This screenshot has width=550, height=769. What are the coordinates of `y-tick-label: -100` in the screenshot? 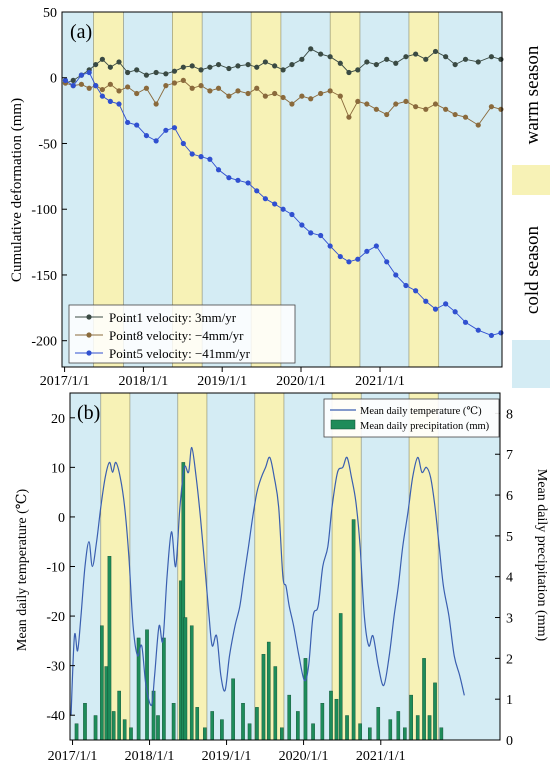 It's located at (44, 210).